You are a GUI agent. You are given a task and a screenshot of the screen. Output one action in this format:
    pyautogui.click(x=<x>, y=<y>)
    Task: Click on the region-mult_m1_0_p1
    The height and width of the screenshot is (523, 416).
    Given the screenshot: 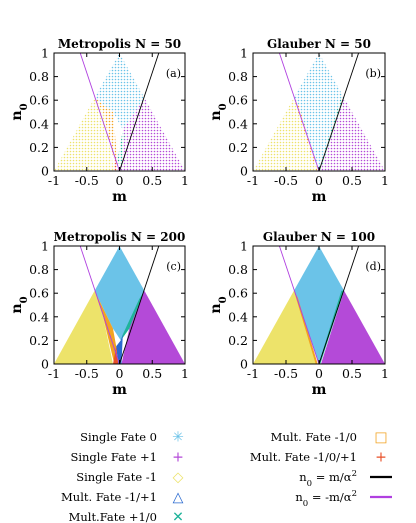 What is the action you would take?
    pyautogui.click(x=116, y=355)
    